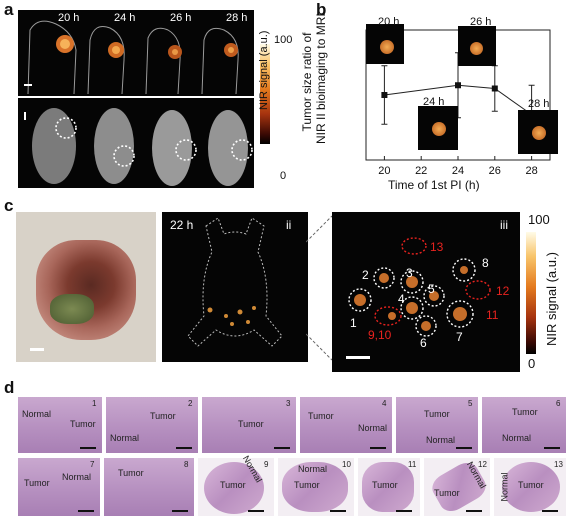  What do you see at coordinates (558, 403) in the screenshot?
I see `section-number: 6` at bounding box center [558, 403].